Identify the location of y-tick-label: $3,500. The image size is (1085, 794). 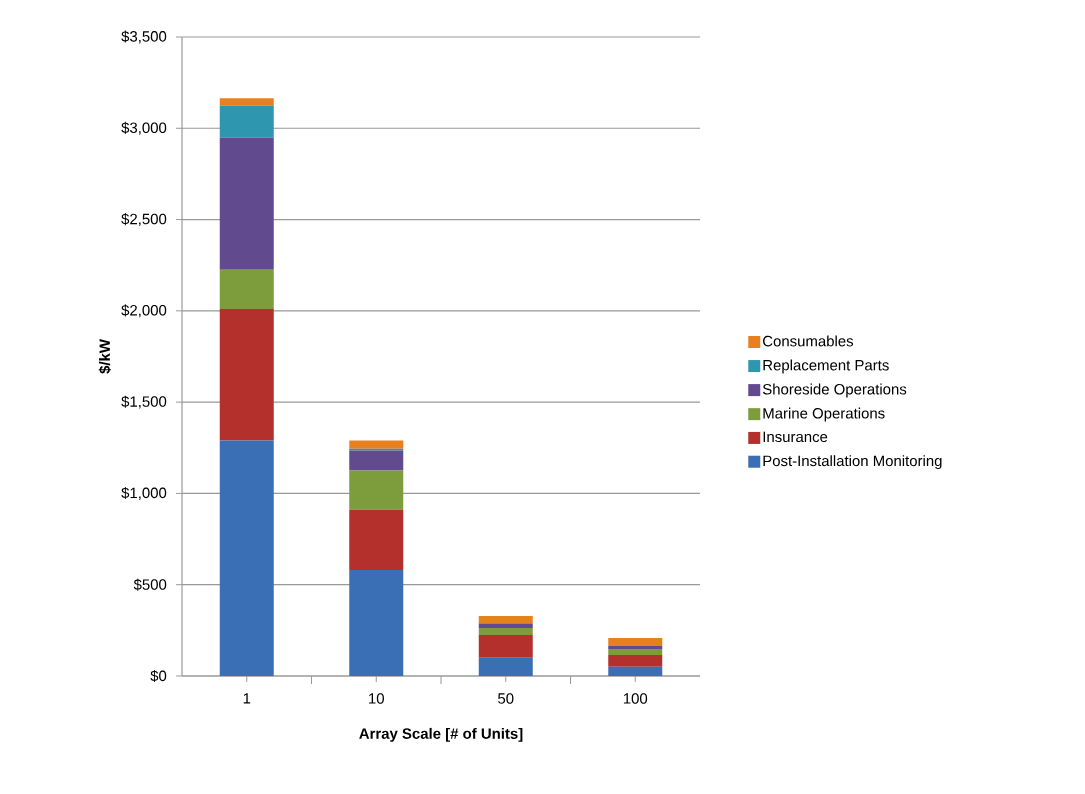
(144, 37).